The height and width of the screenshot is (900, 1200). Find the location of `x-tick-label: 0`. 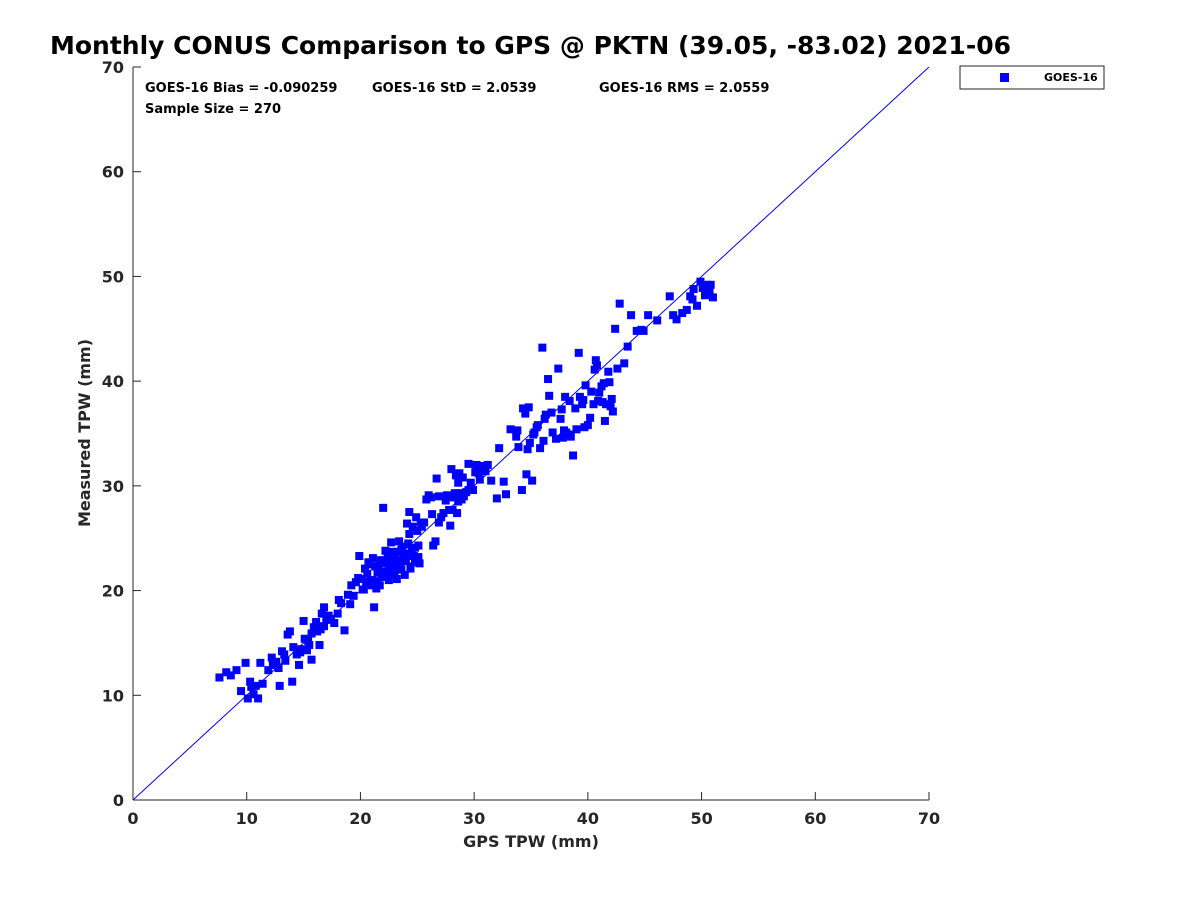

x-tick-label: 0 is located at coordinates (132, 818).